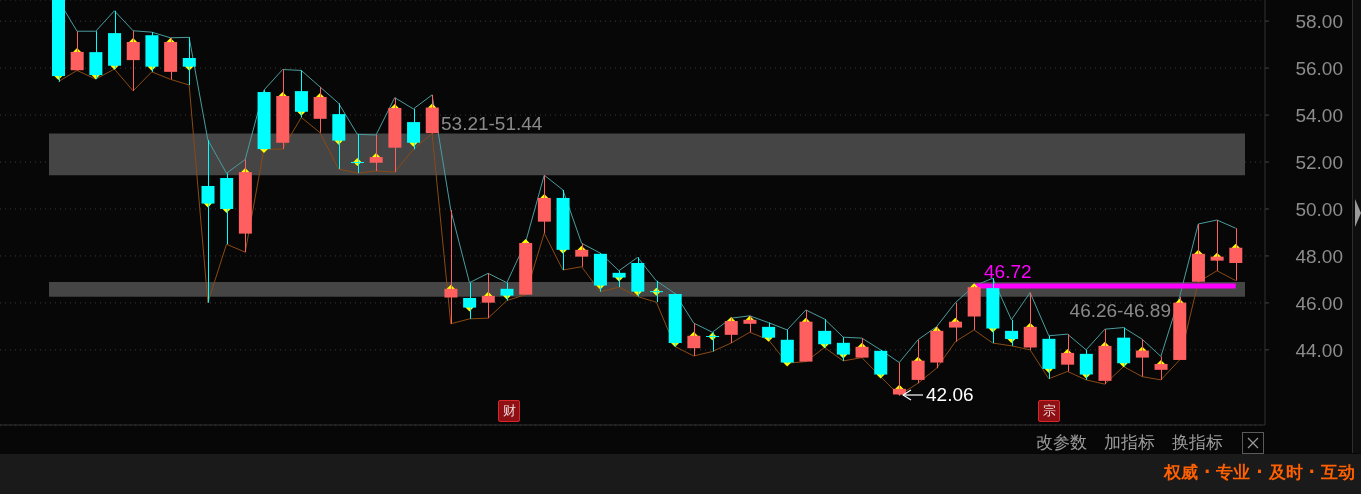 This screenshot has width=1361, height=494. I want to click on band-label: 46.26-46.89, so click(1120, 310).